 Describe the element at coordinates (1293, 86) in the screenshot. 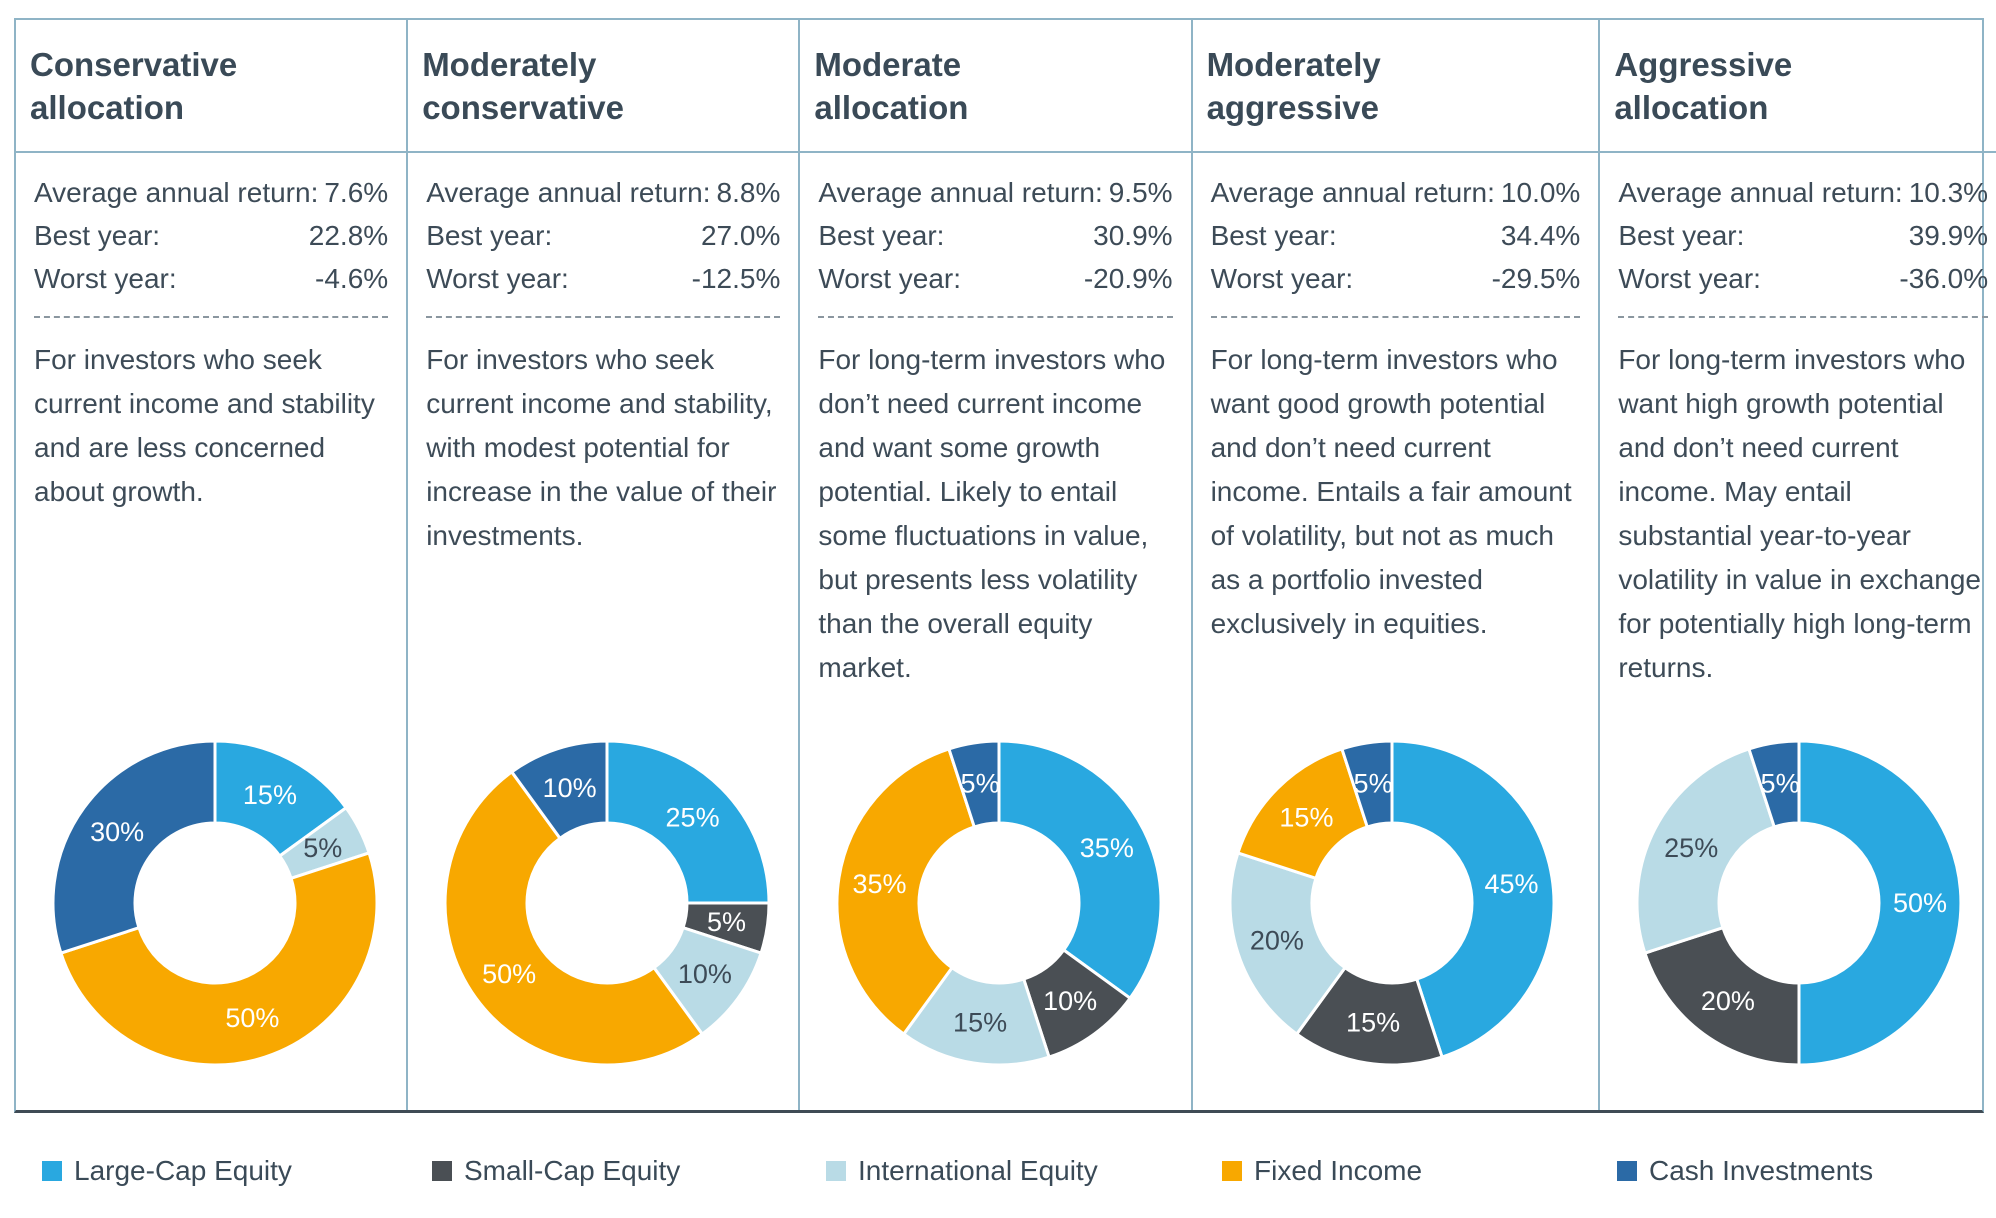

I see `column-title: Moderately aggressive` at that location.